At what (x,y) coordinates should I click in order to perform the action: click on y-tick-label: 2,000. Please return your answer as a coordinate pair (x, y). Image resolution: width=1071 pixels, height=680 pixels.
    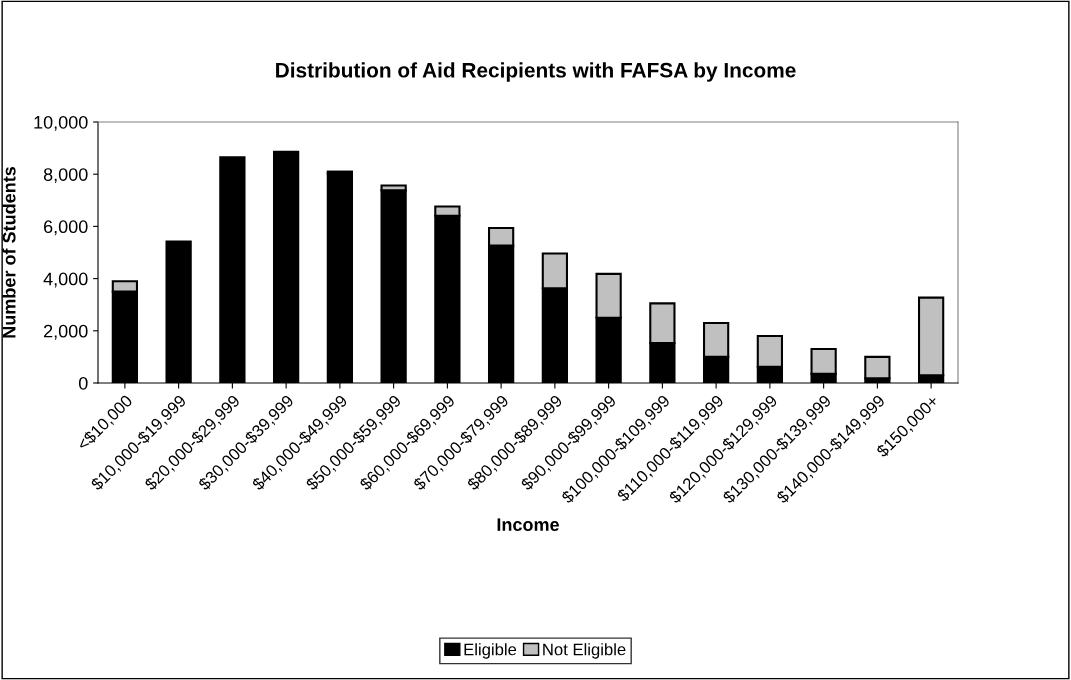
    Looking at the image, I should click on (66, 332).